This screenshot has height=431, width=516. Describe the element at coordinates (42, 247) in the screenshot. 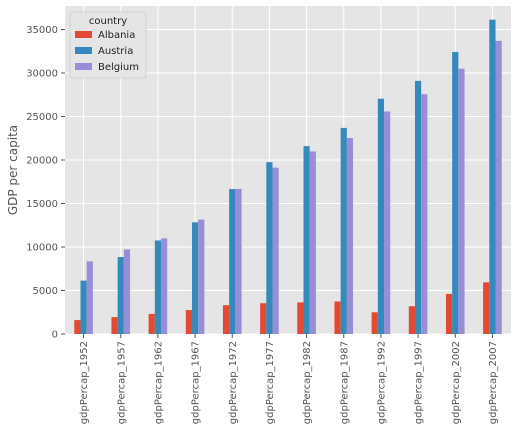

I see `y-tick-label: 10000` at that location.